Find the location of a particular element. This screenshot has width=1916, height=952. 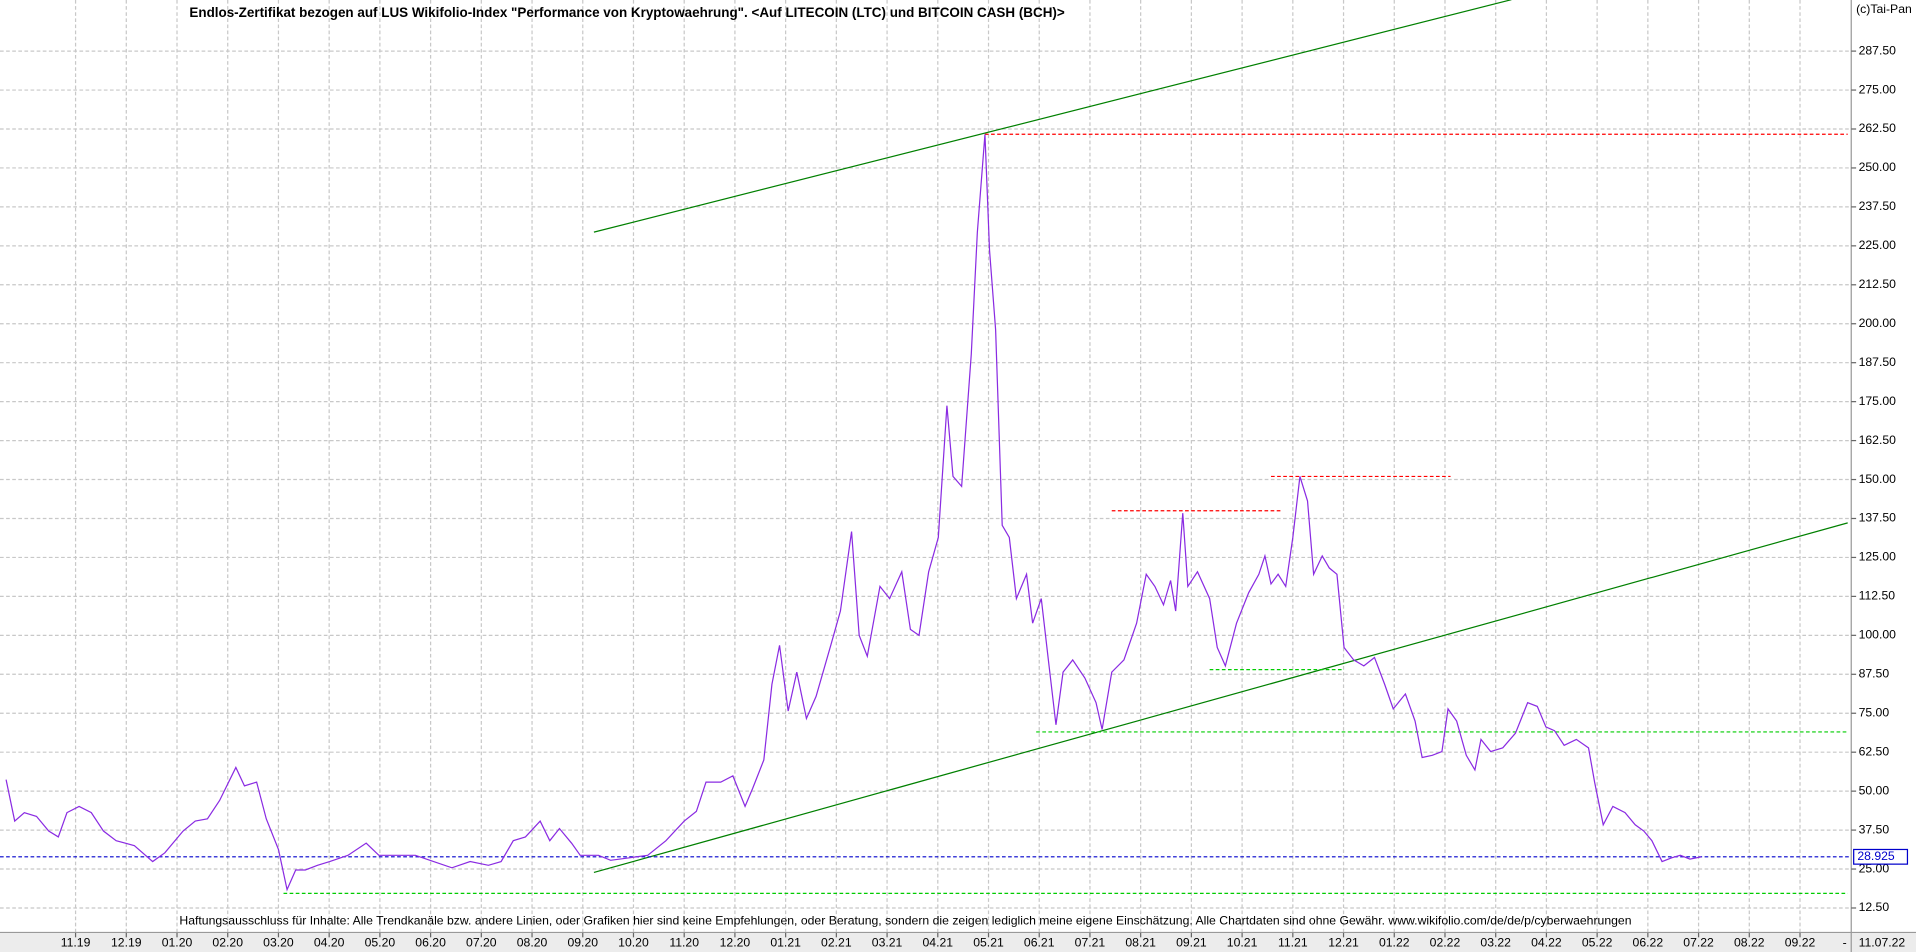

current-value-box is located at coordinates (1881, 856).